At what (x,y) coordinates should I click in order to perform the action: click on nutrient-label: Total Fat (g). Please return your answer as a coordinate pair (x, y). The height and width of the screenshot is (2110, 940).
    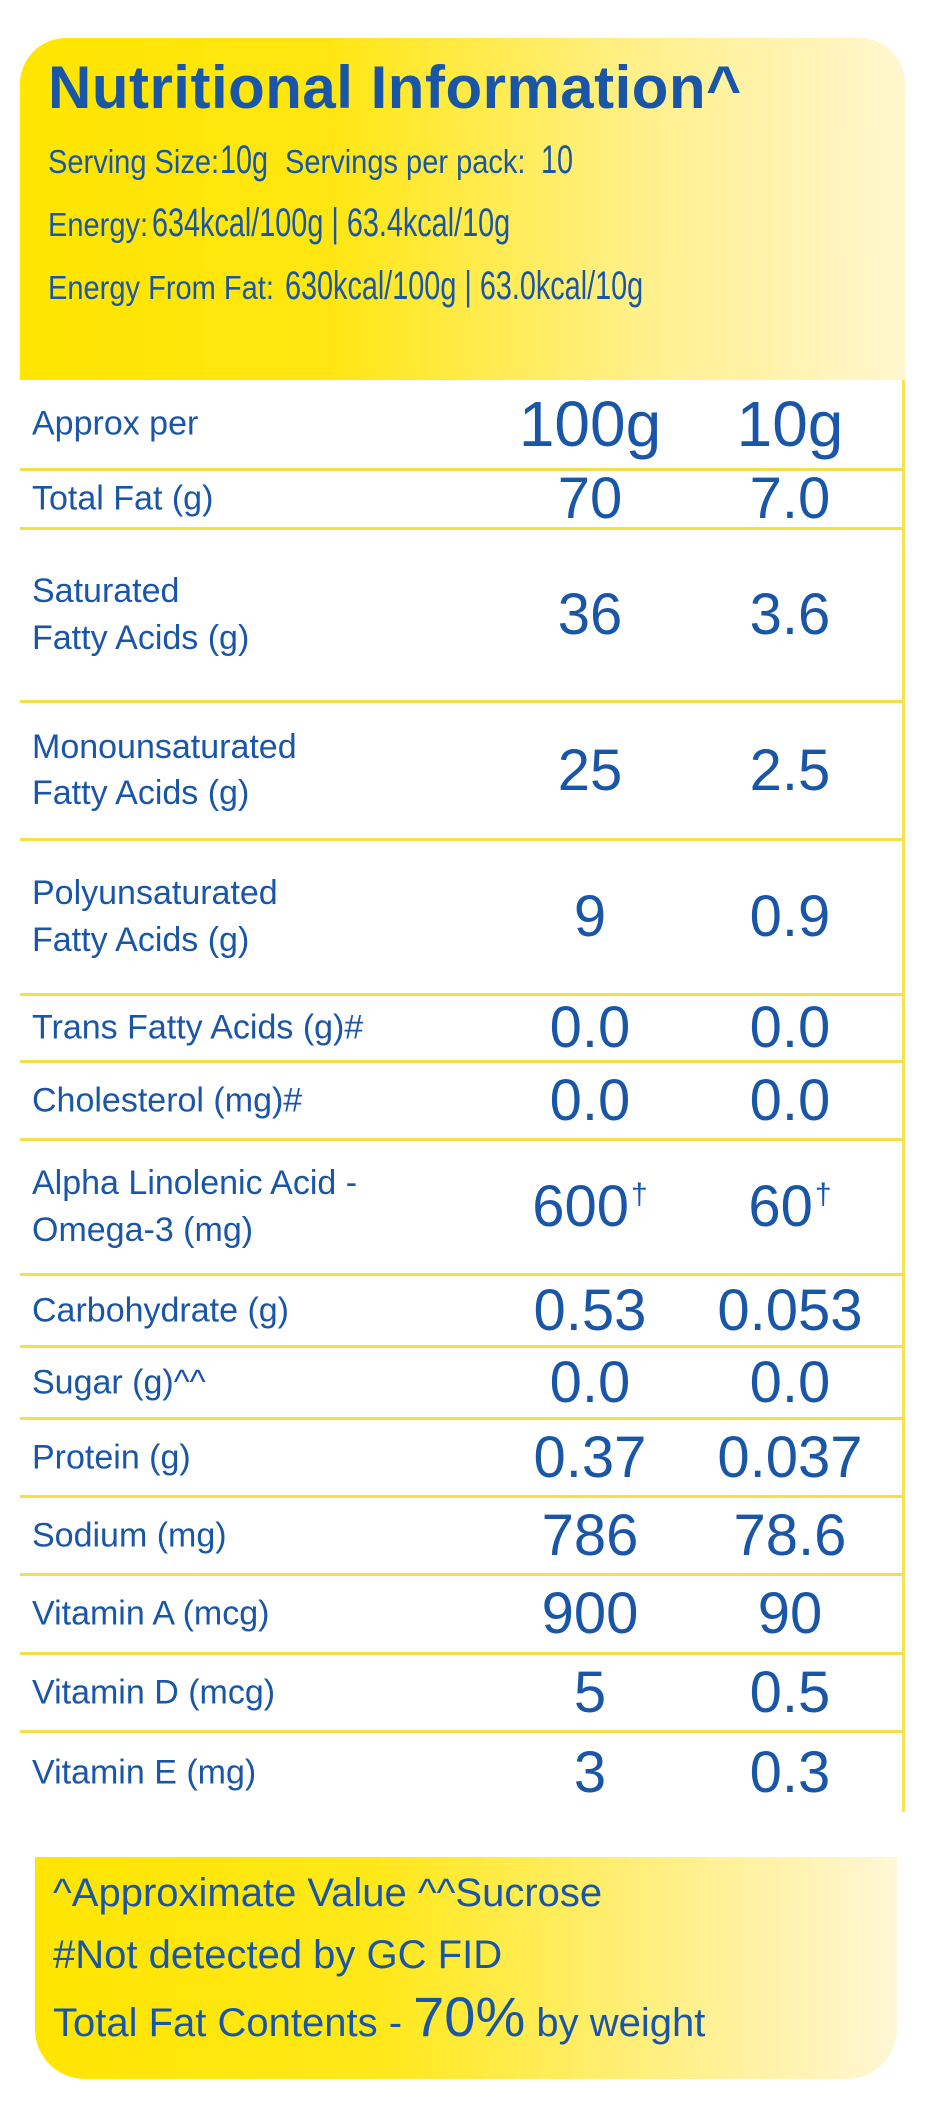
    Looking at the image, I should click on (123, 498).